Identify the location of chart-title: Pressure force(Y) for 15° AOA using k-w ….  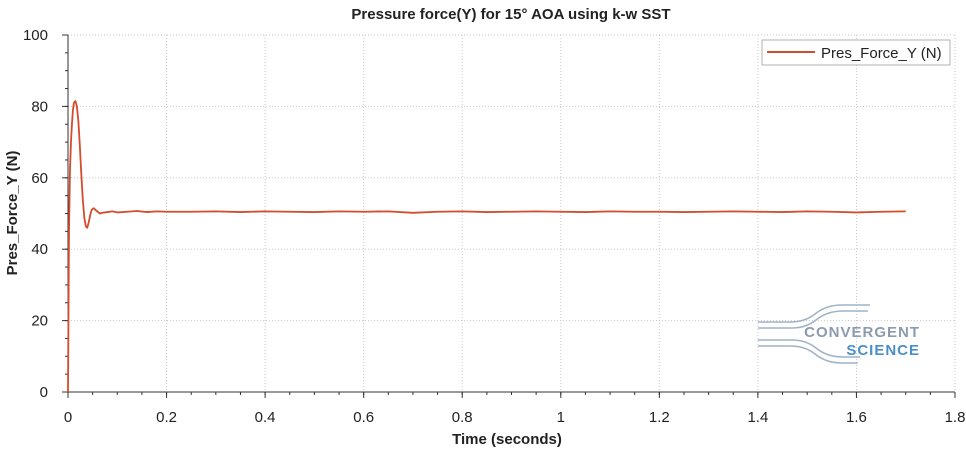
(510, 14).